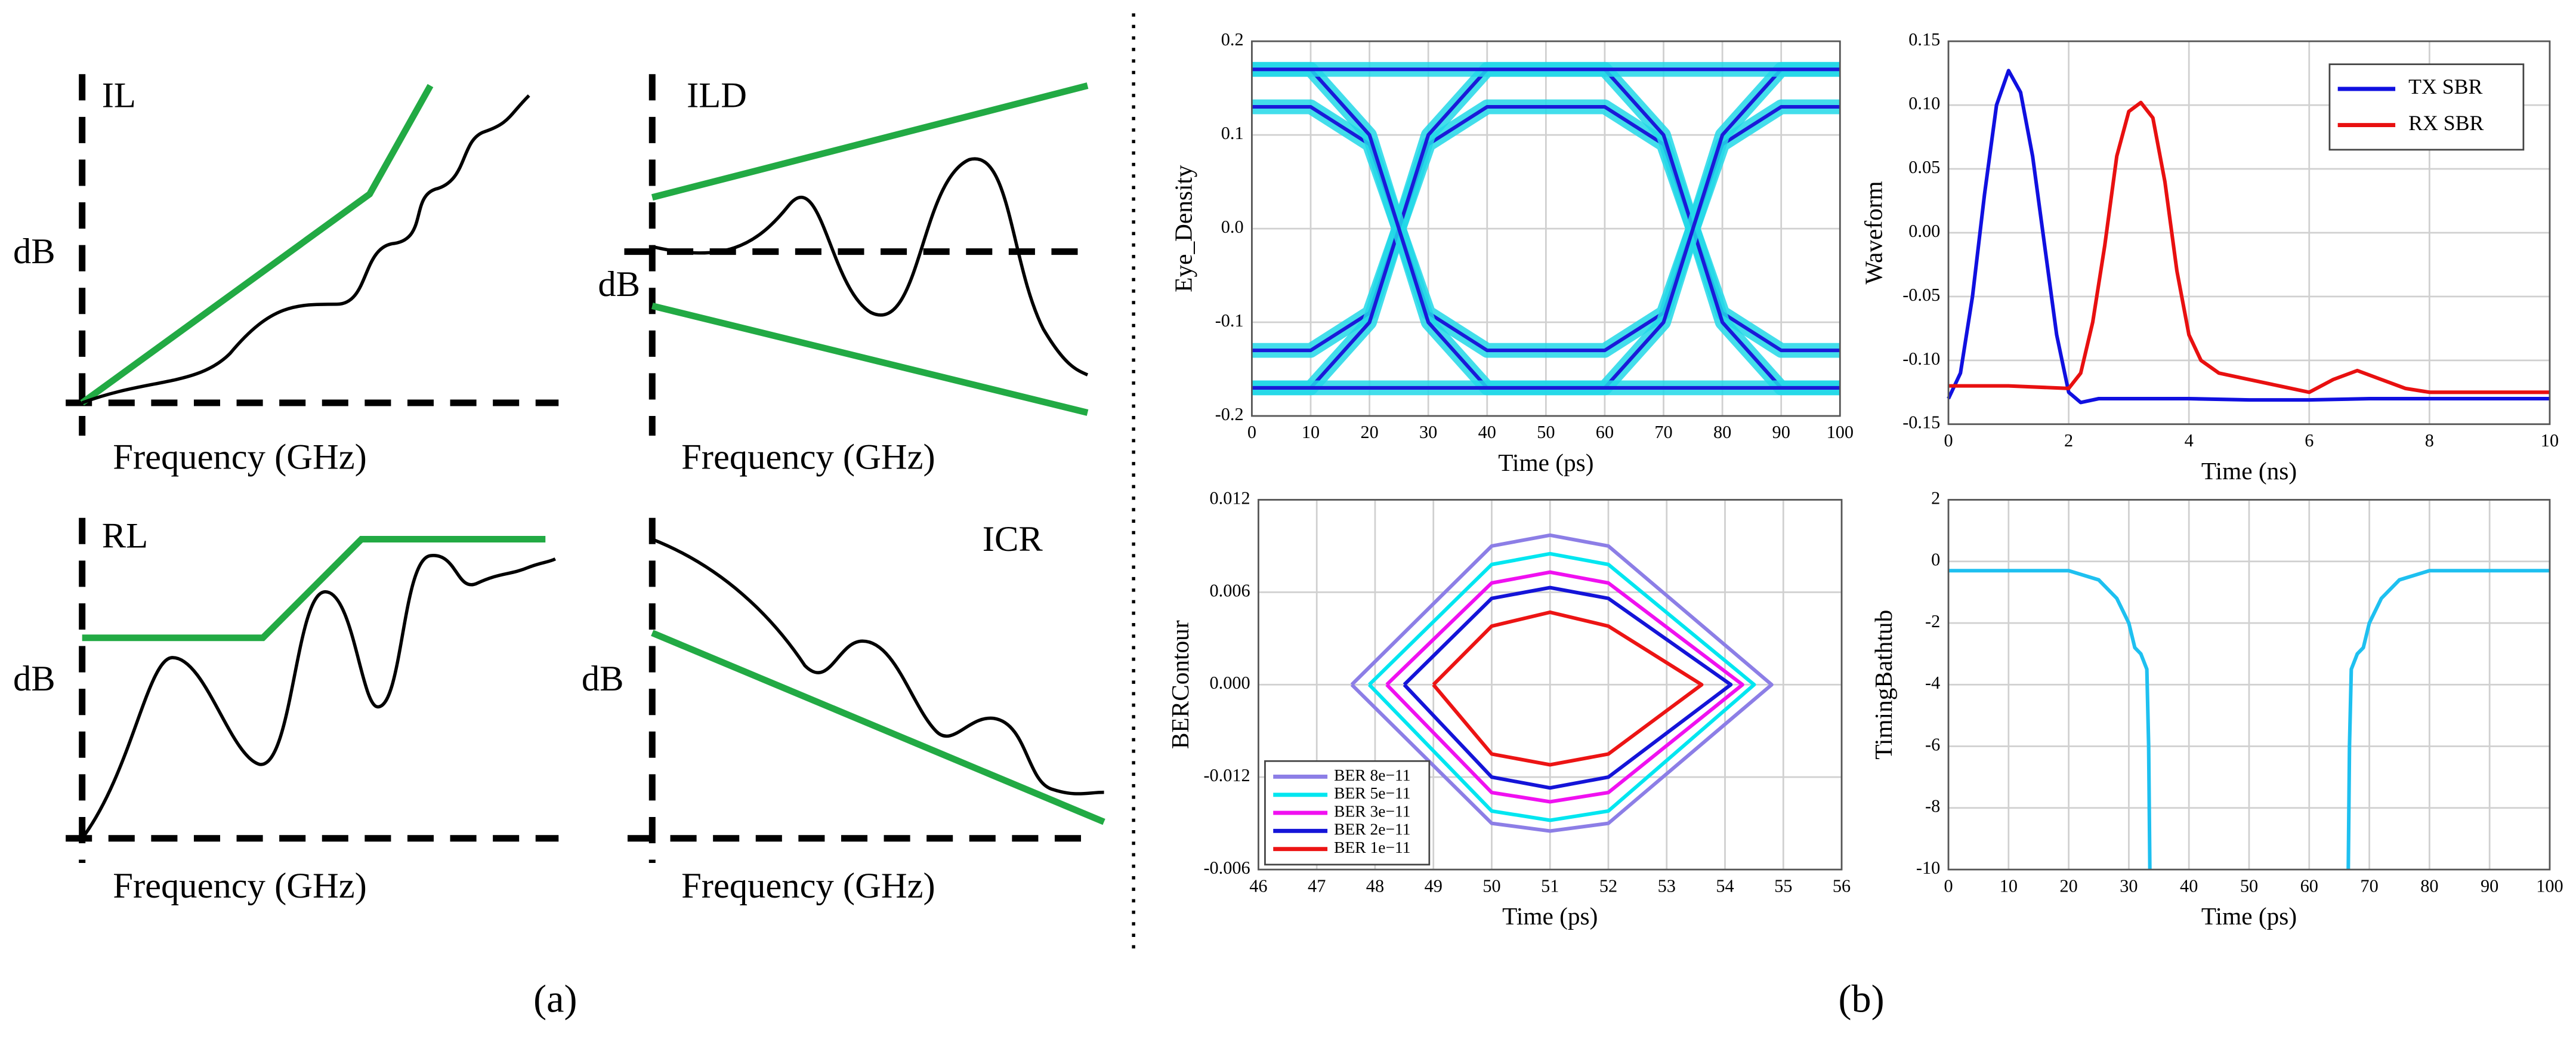 The width and height of the screenshot is (2576, 1039). Describe the element at coordinates (1935, 498) in the screenshot. I see `y-tick-label: 2` at that location.